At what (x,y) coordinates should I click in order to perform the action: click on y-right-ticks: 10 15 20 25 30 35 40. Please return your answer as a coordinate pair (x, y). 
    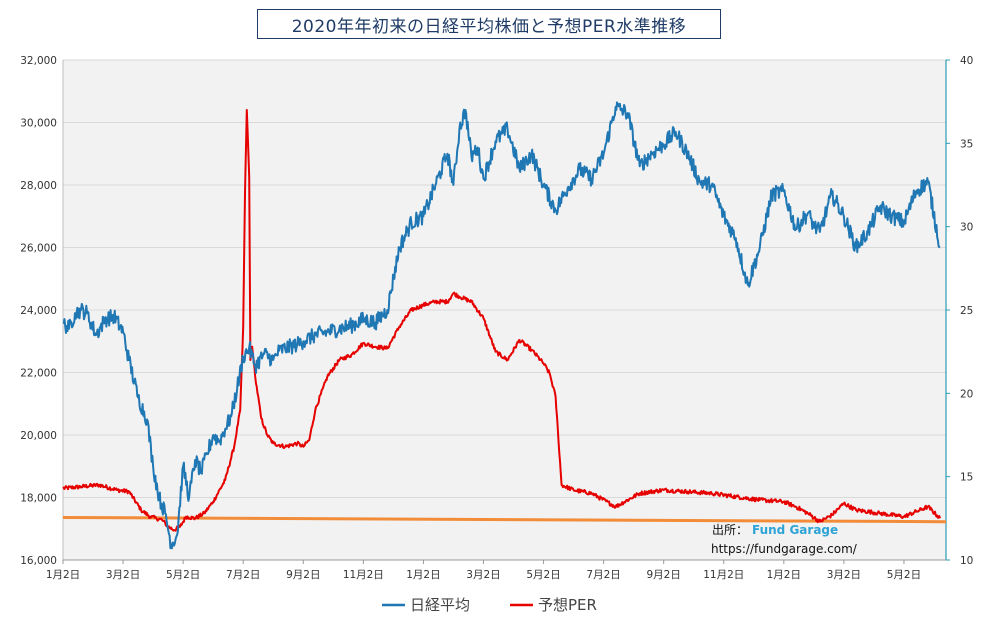
    Looking at the image, I should click on (959, 311).